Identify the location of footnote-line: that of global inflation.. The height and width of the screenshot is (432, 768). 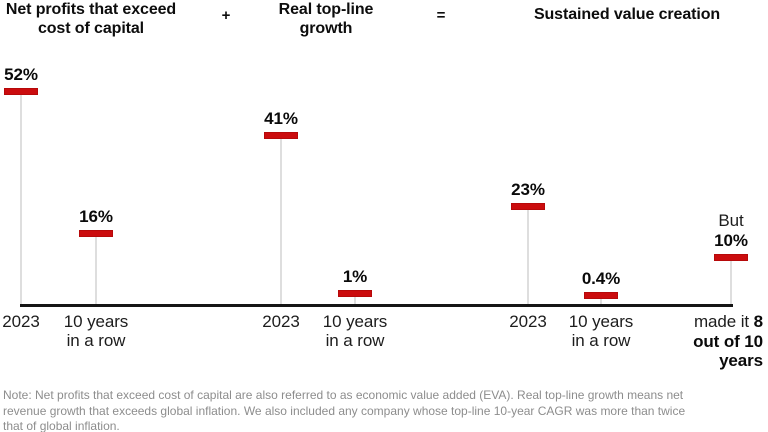
(61, 425).